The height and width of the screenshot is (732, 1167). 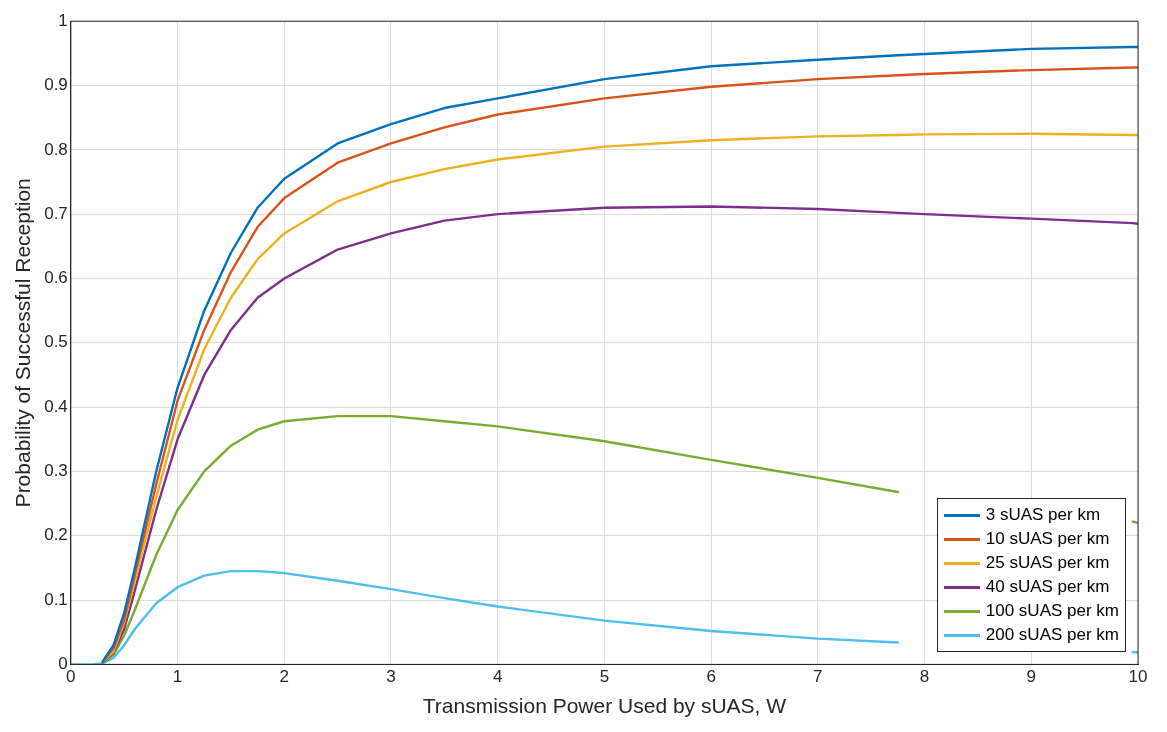 I want to click on x-tick-label: 6, so click(x=711, y=677).